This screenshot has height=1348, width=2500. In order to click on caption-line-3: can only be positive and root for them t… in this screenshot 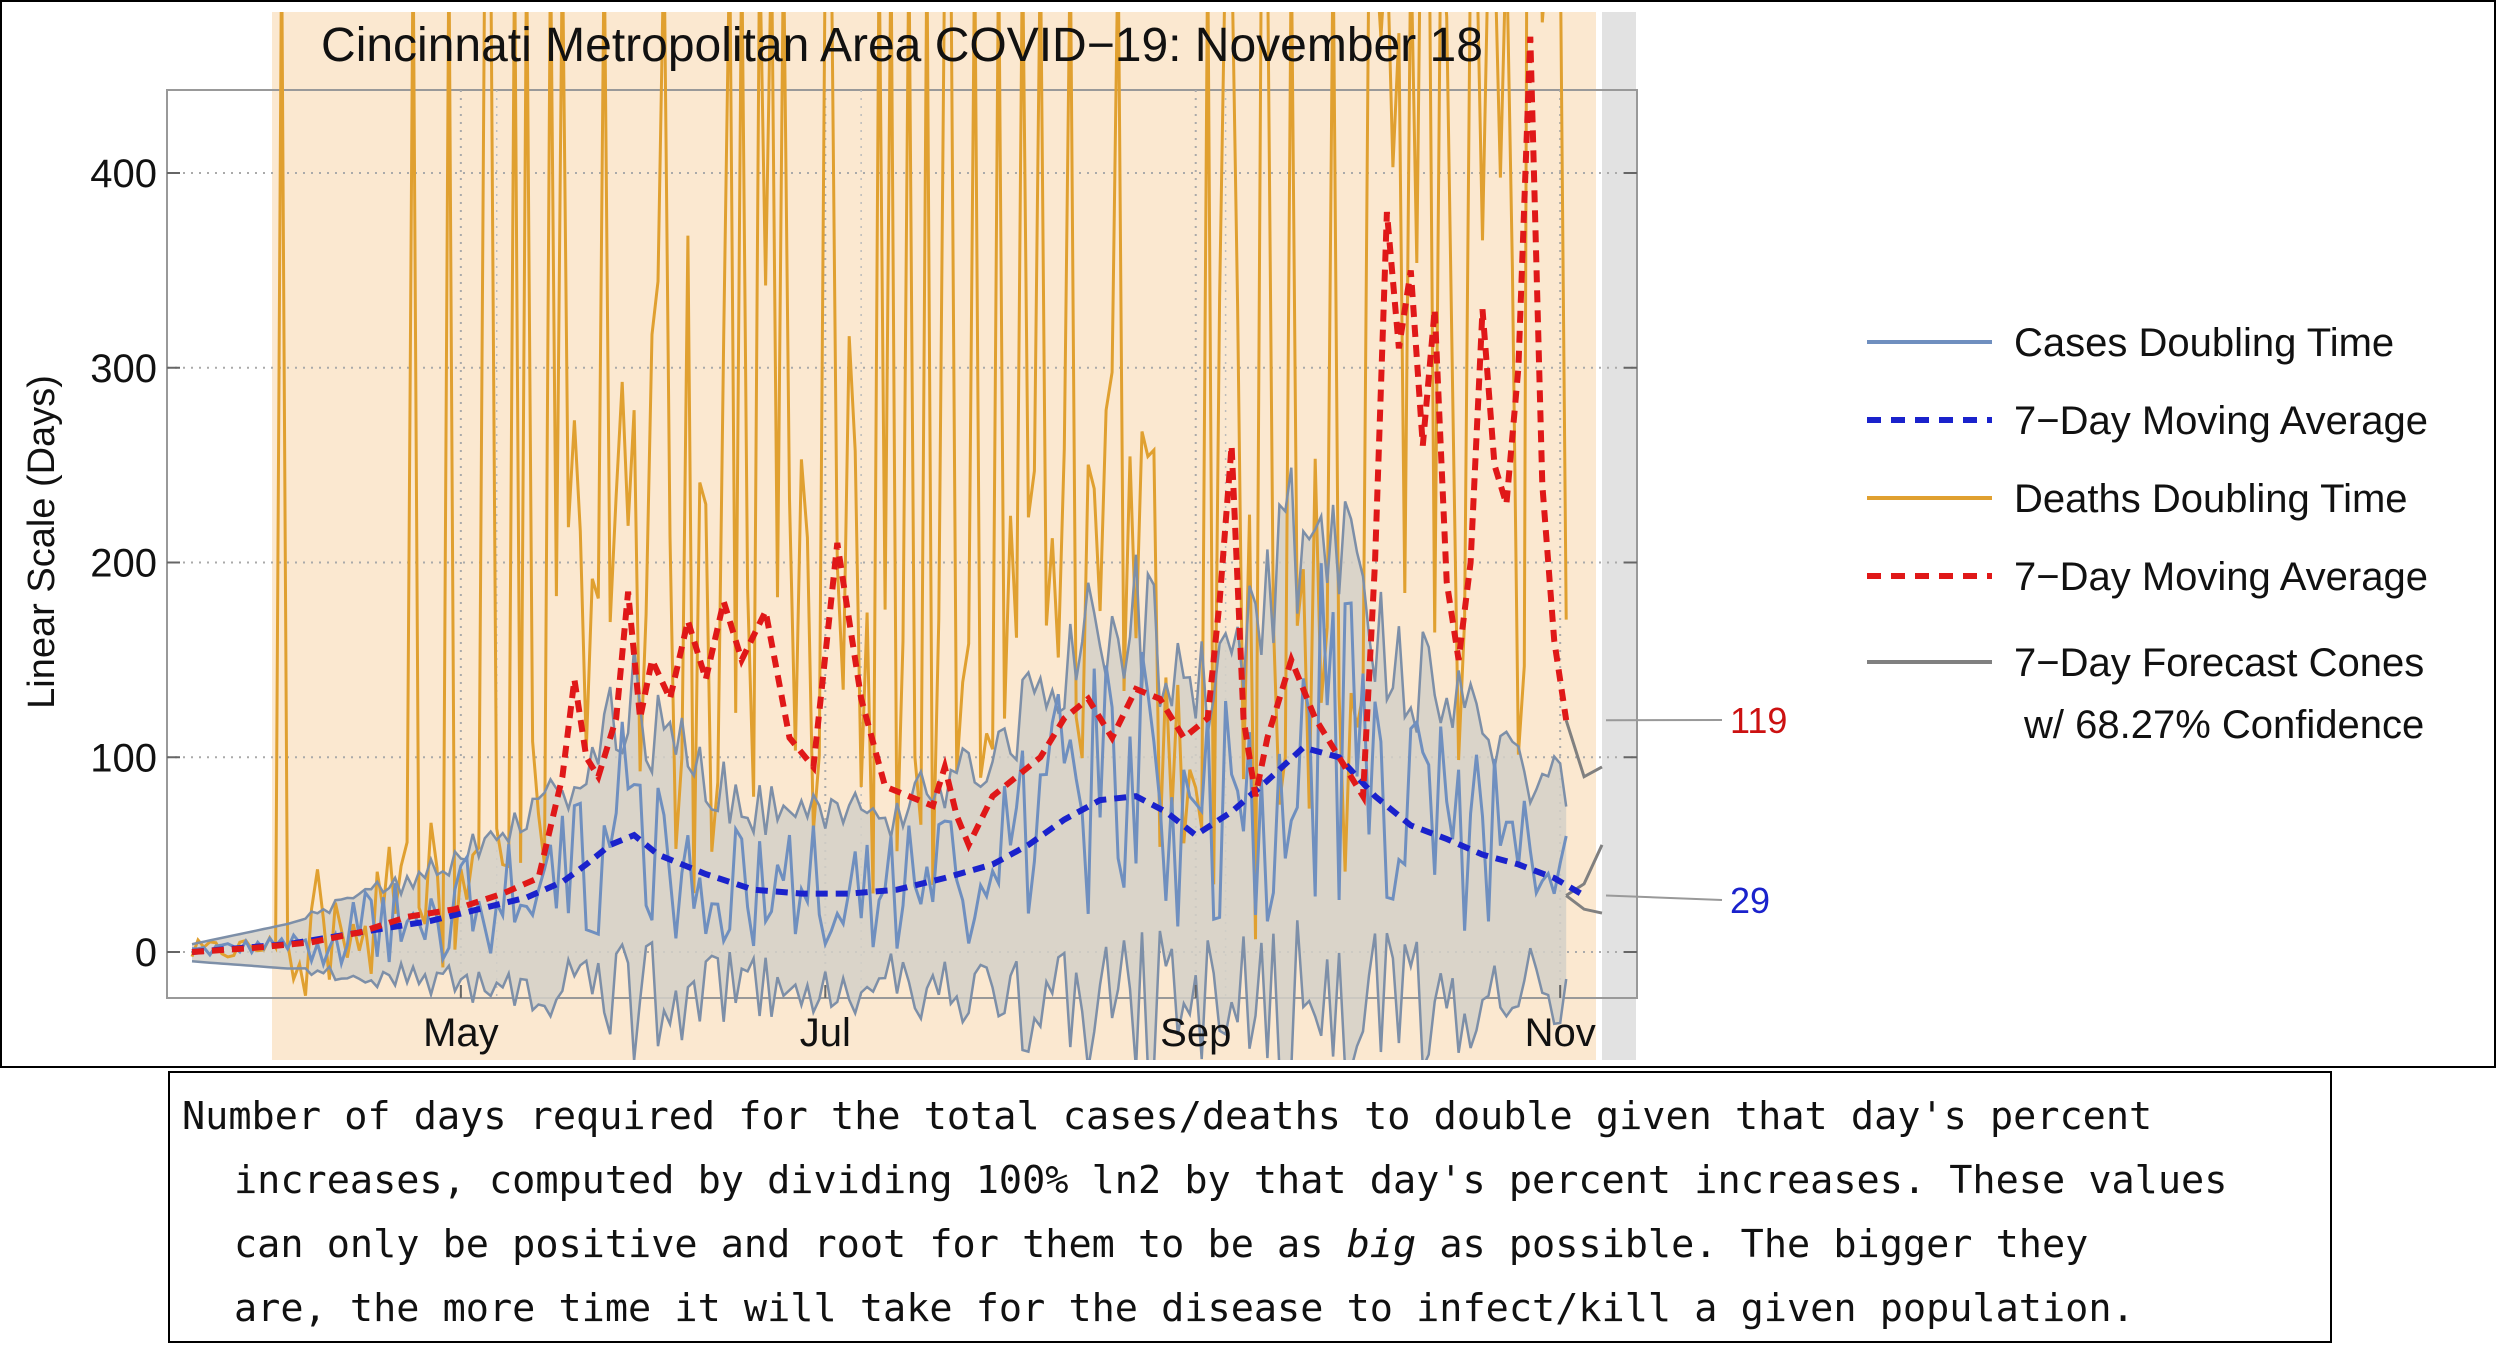, I will do `click(1246, 1245)`.